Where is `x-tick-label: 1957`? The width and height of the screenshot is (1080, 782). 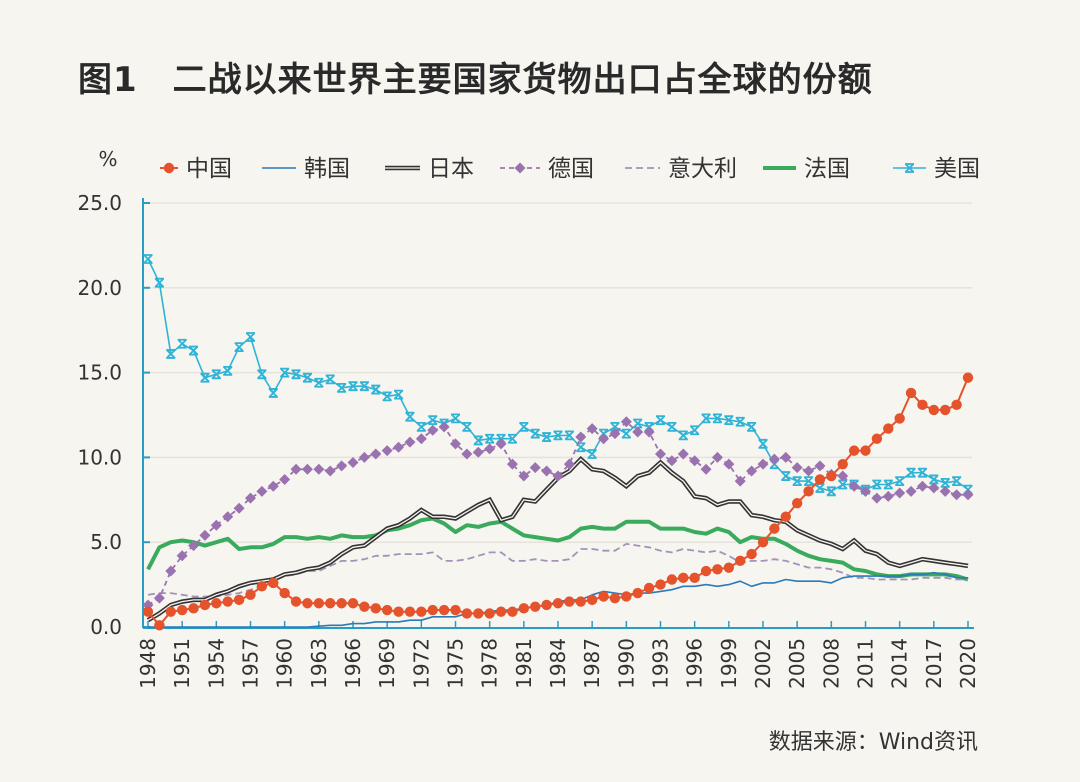 x-tick-label: 1957 is located at coordinates (251, 663).